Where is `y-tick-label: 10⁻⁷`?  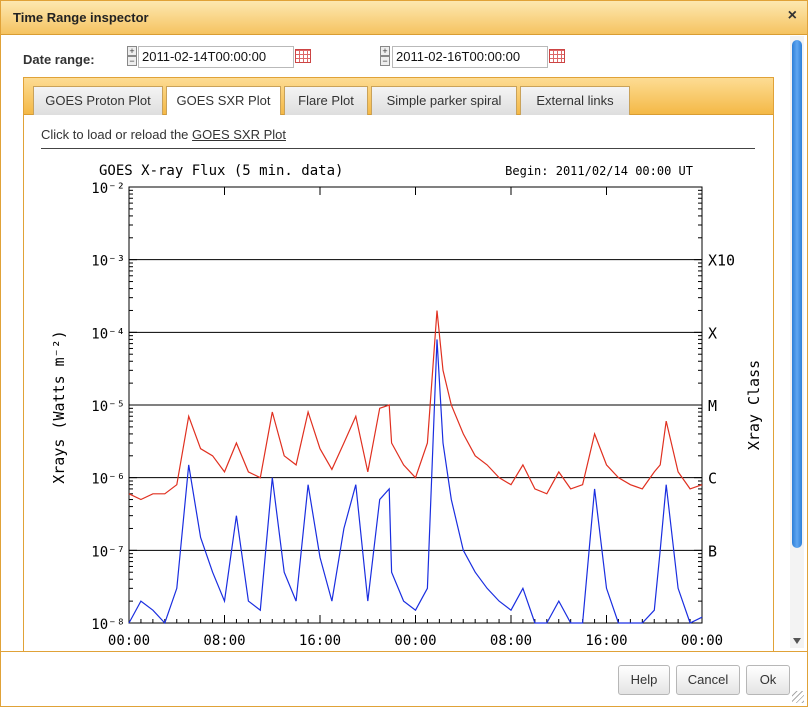
y-tick-label: 10⁻⁷ is located at coordinates (108, 552).